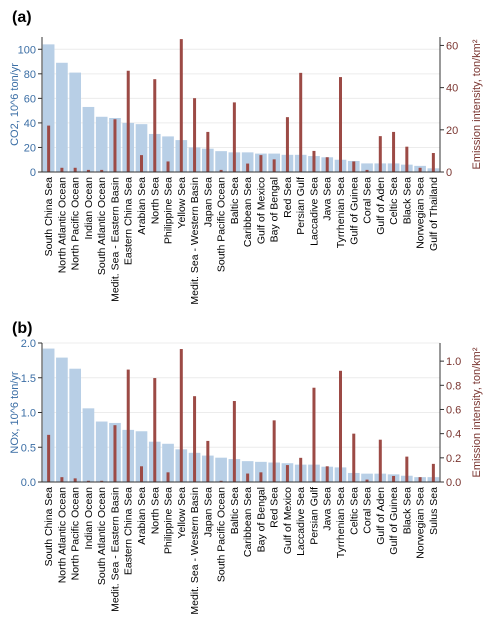 This screenshot has height=631, width=500. Describe the element at coordinates (288, 520) in the screenshot. I see `category-label: Gulf of Mexico` at that location.